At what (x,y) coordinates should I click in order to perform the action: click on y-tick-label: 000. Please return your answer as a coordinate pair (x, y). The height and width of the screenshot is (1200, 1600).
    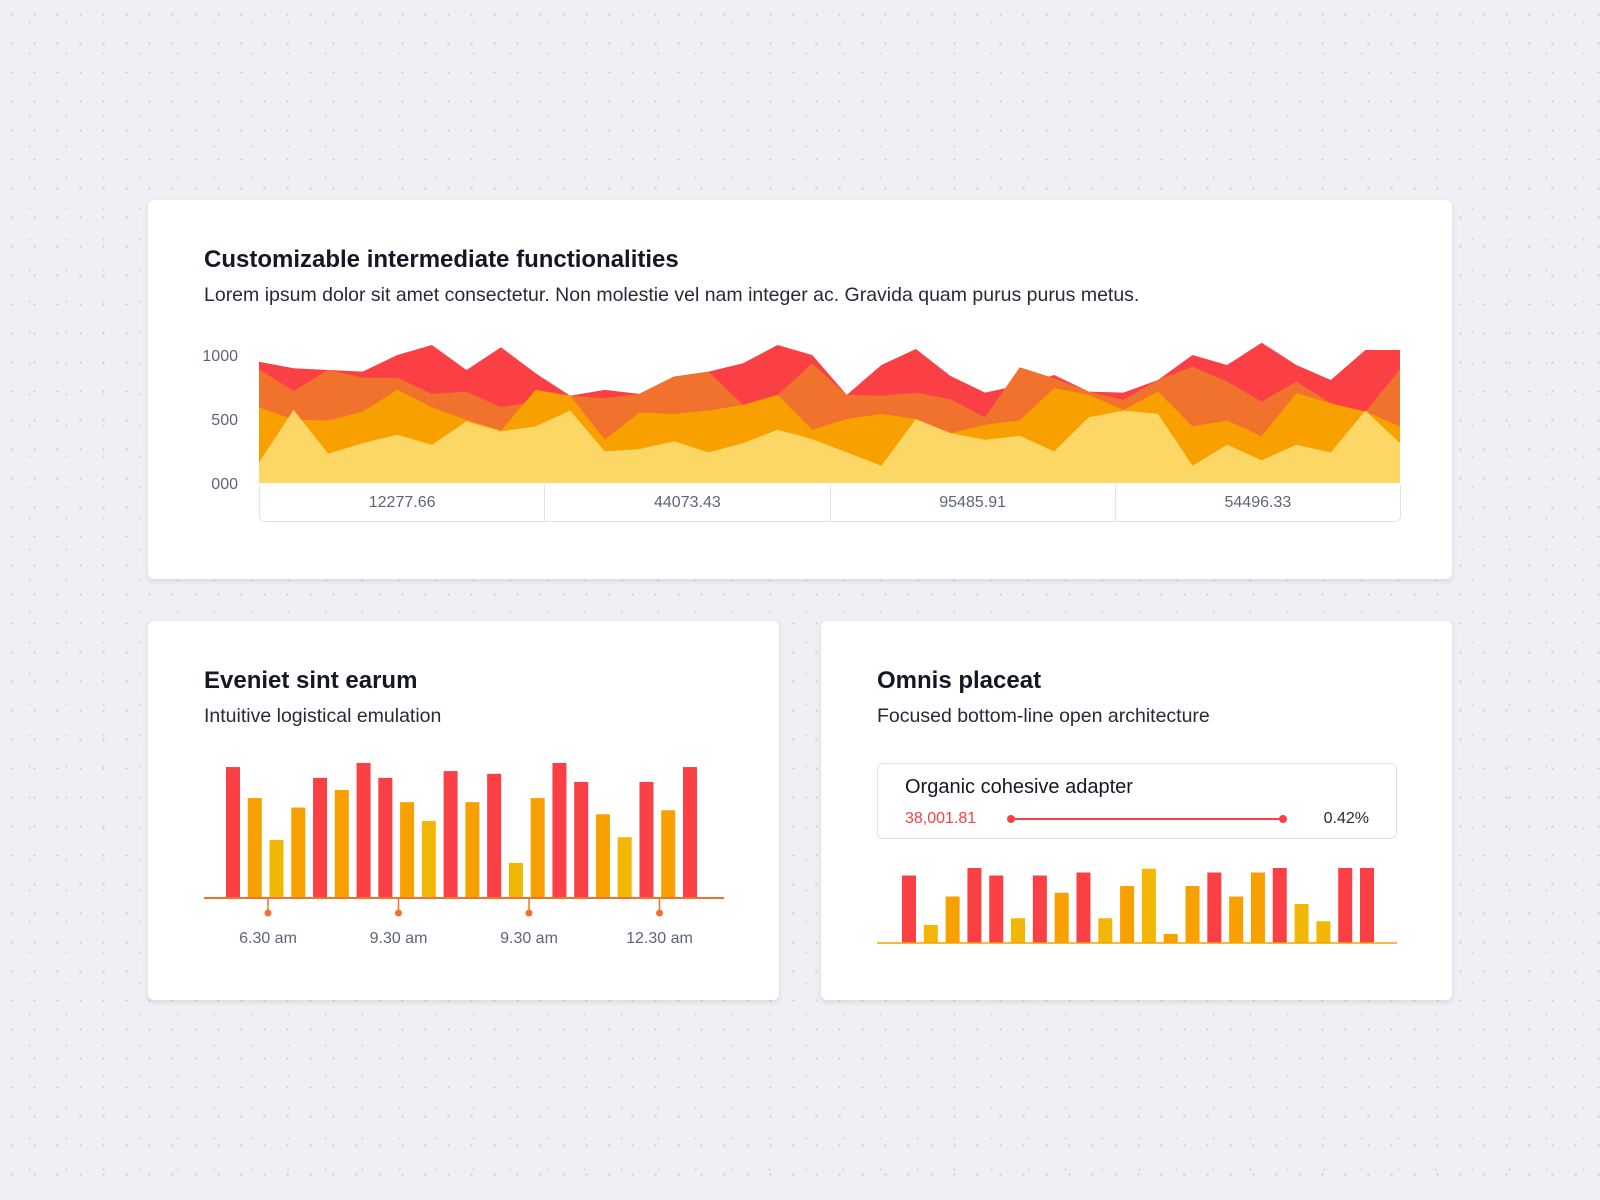
    Looking at the image, I should click on (224, 484).